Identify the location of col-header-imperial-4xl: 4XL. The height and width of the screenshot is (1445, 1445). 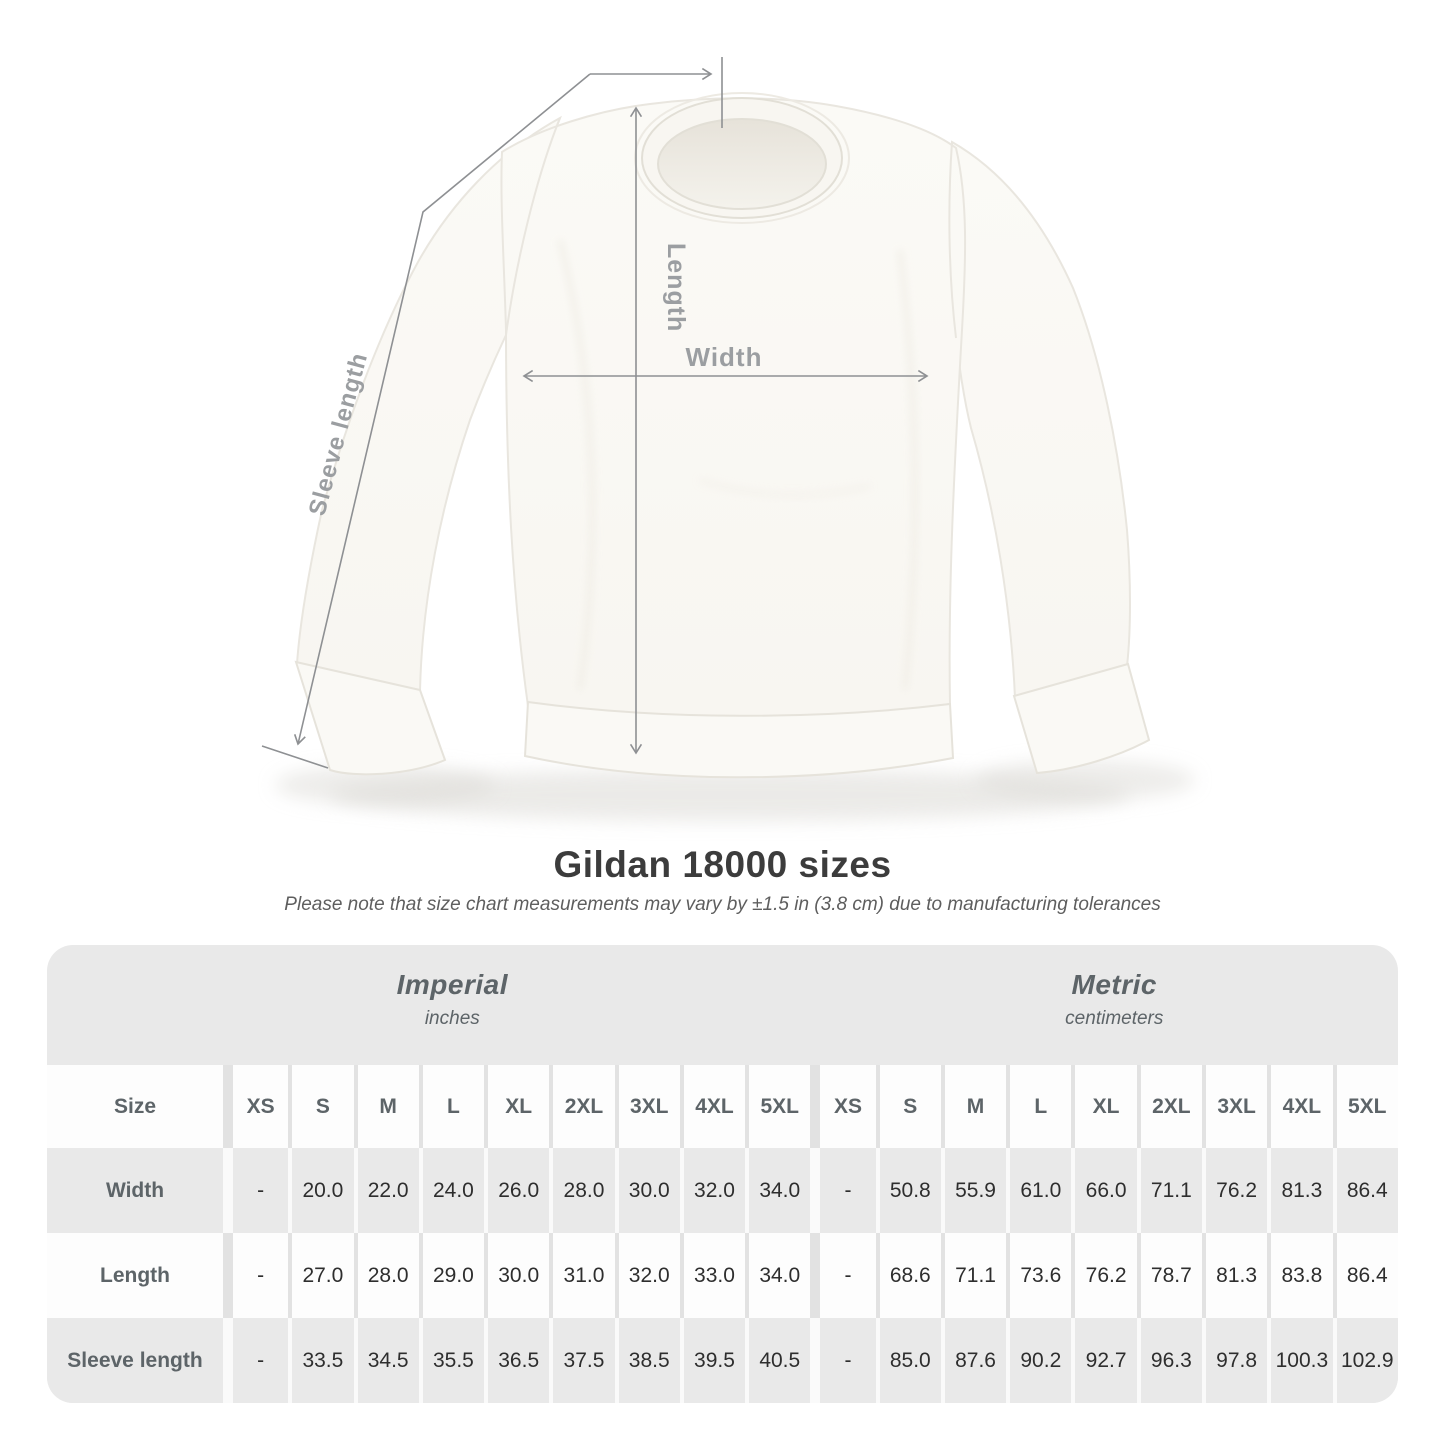
(712, 1106).